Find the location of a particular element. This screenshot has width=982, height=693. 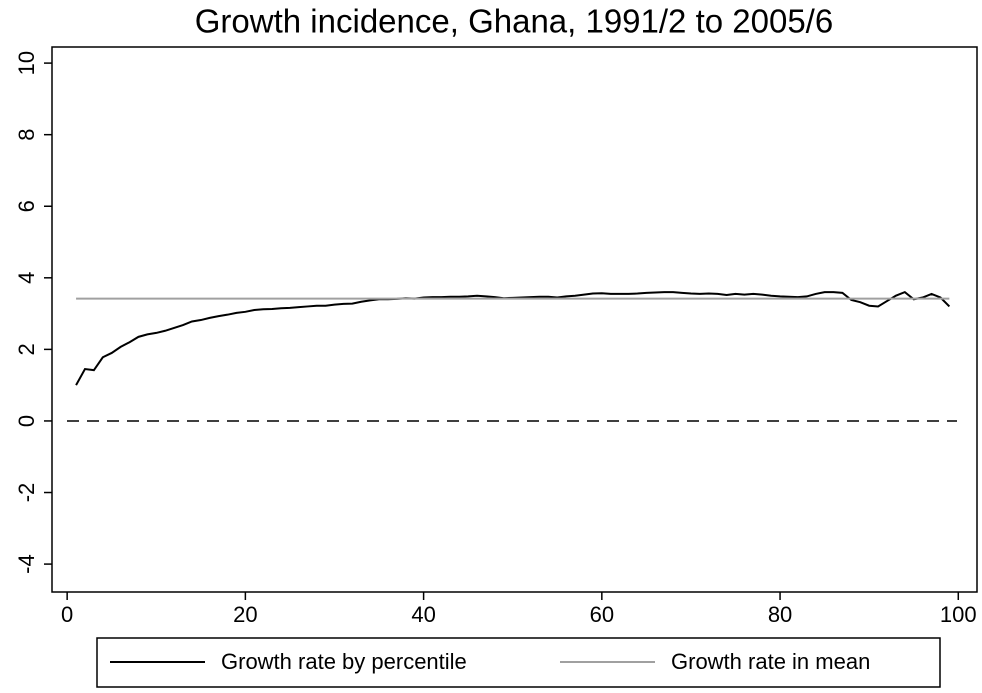

y-tick-label: 2 is located at coordinates (26, 349).